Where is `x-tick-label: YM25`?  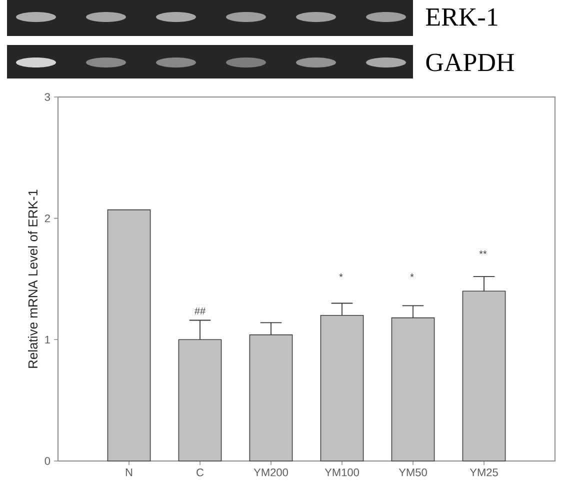 x-tick-label: YM25 is located at coordinates (484, 472).